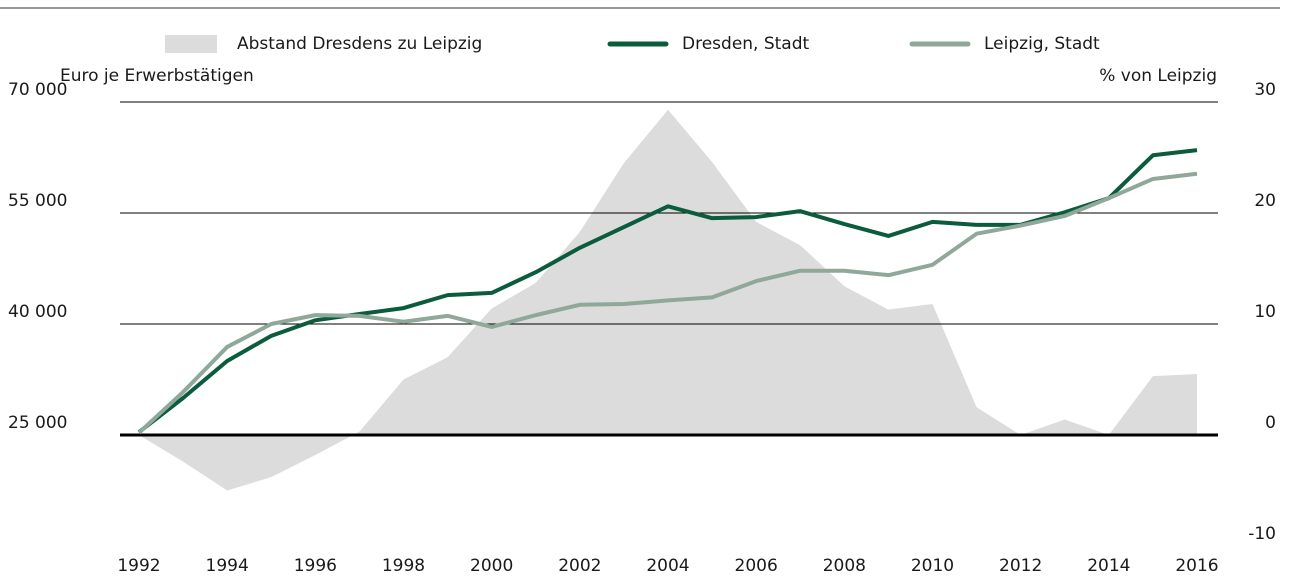 Image resolution: width=1292 pixels, height=579 pixels. What do you see at coordinates (1108, 566) in the screenshot?
I see `x-tick-label: 2014` at bounding box center [1108, 566].